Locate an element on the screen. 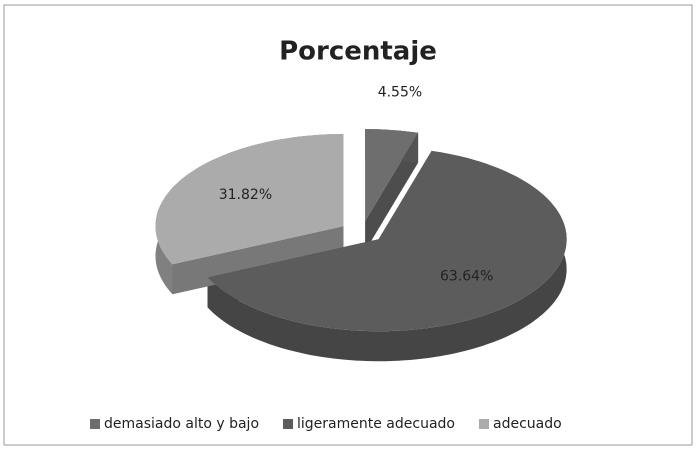  data-label: 4.55% is located at coordinates (400, 93).